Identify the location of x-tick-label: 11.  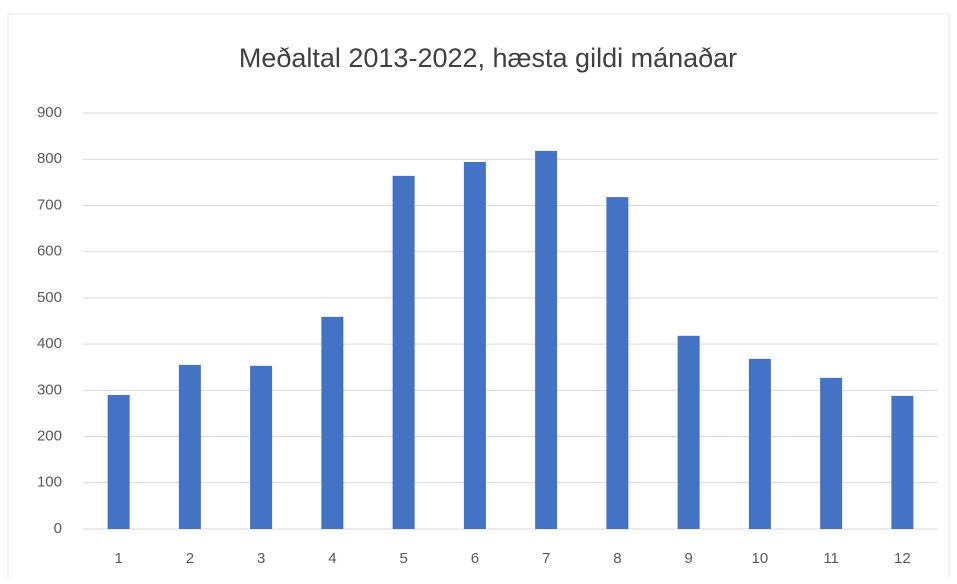
(831, 558).